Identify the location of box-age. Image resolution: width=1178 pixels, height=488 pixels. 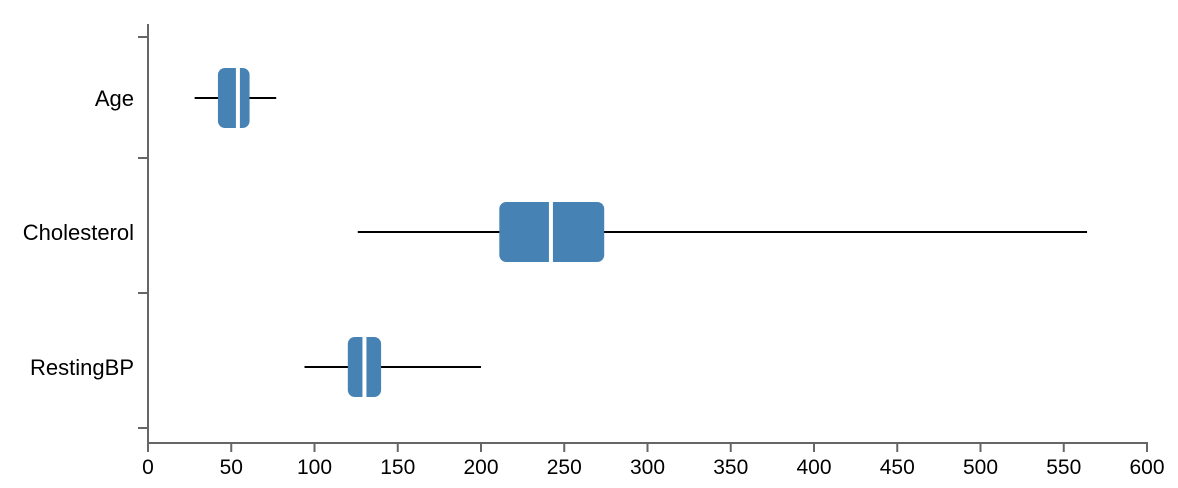
(235, 98).